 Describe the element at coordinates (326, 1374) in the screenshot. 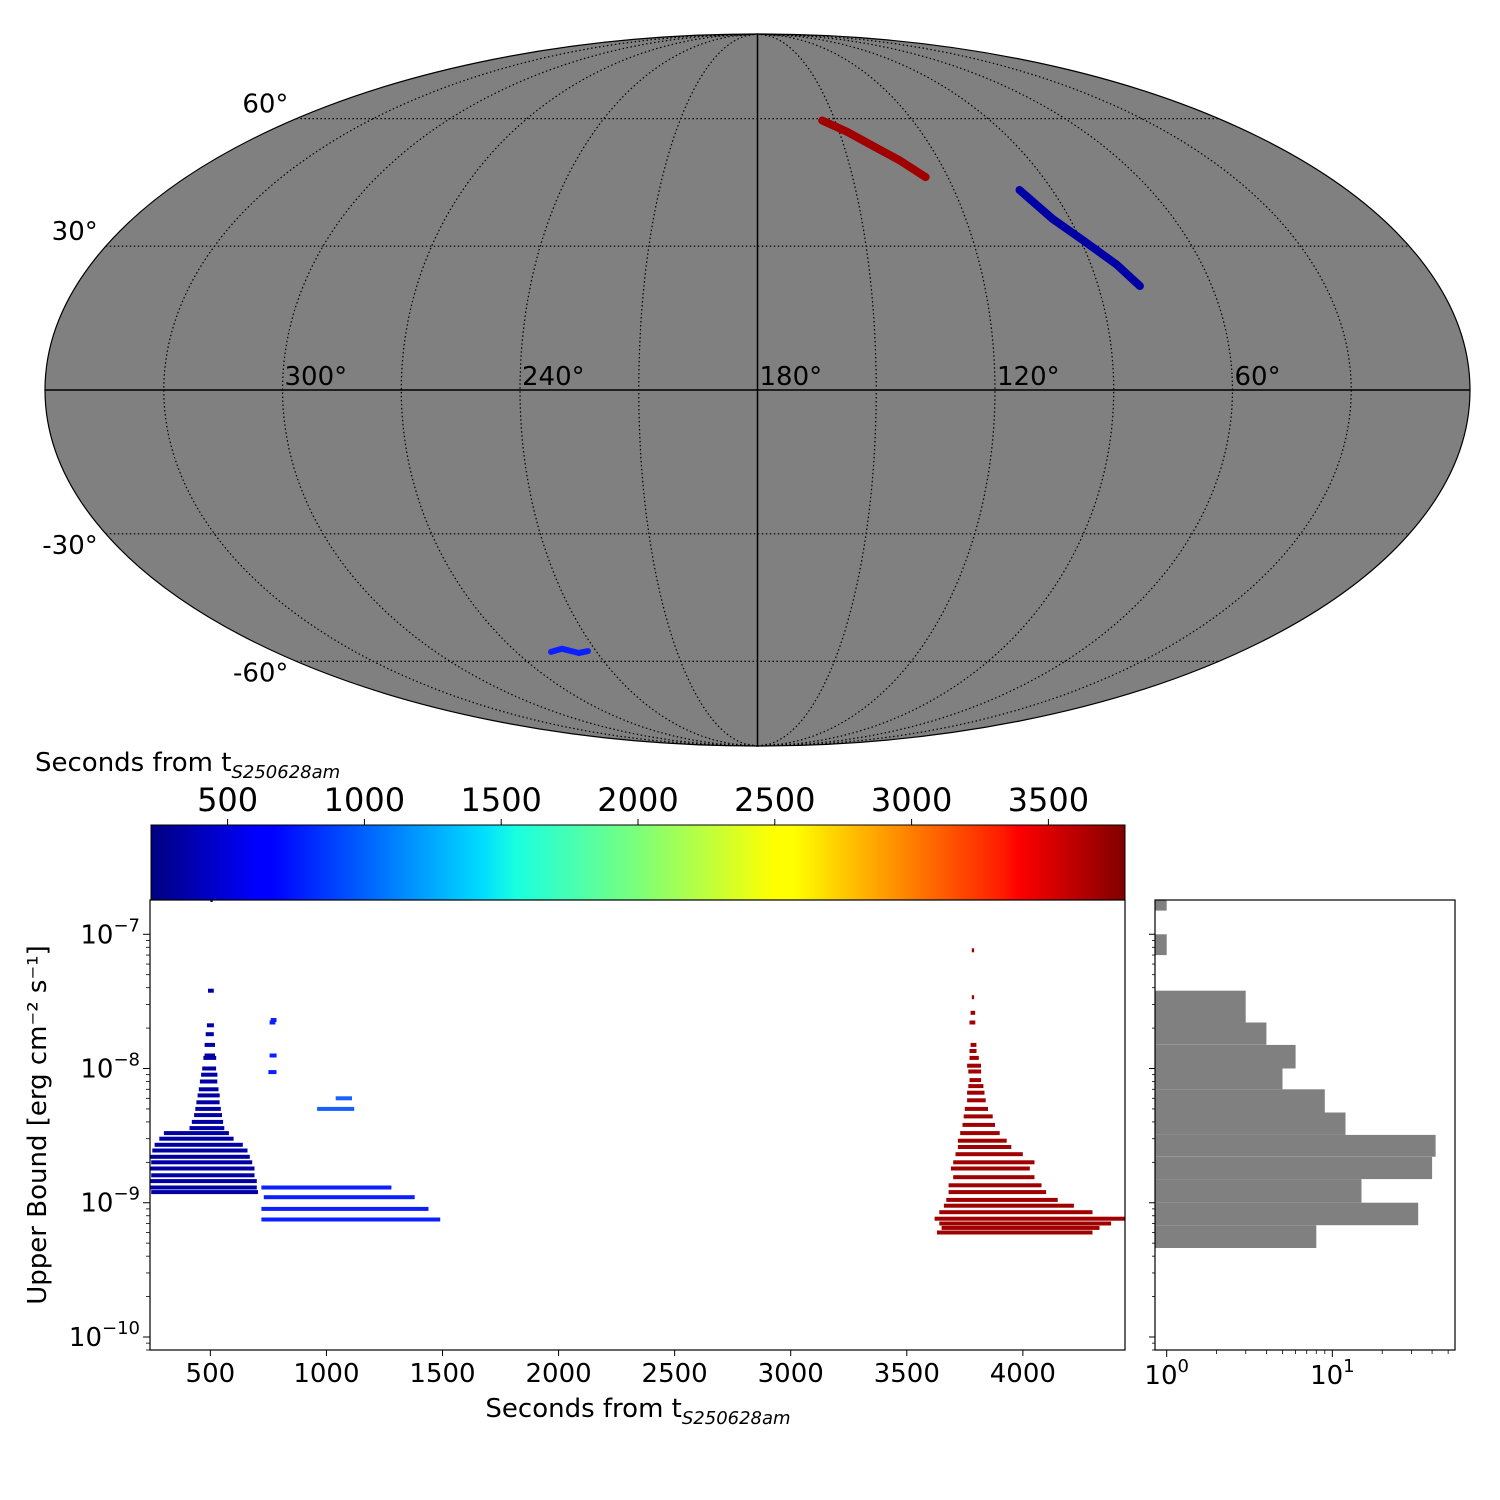

I see `x-tick-label-1000: 1000` at that location.